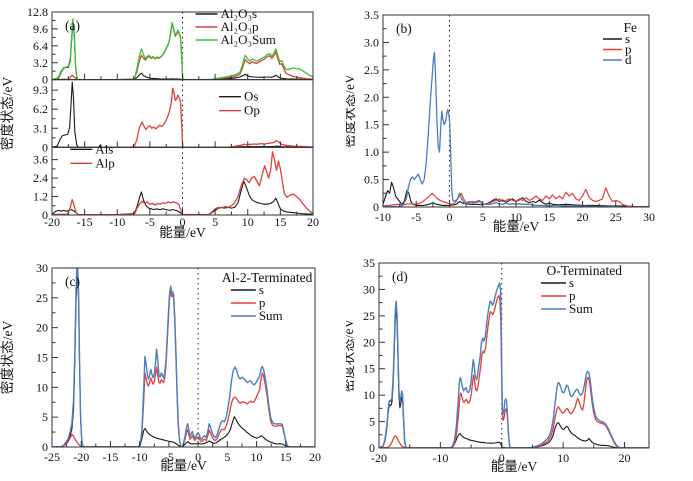 Image resolution: width=693 pixels, height=481 pixels. What do you see at coordinates (182, 232) in the screenshot?
I see `a-xlabel: 能量/eV` at bounding box center [182, 232].